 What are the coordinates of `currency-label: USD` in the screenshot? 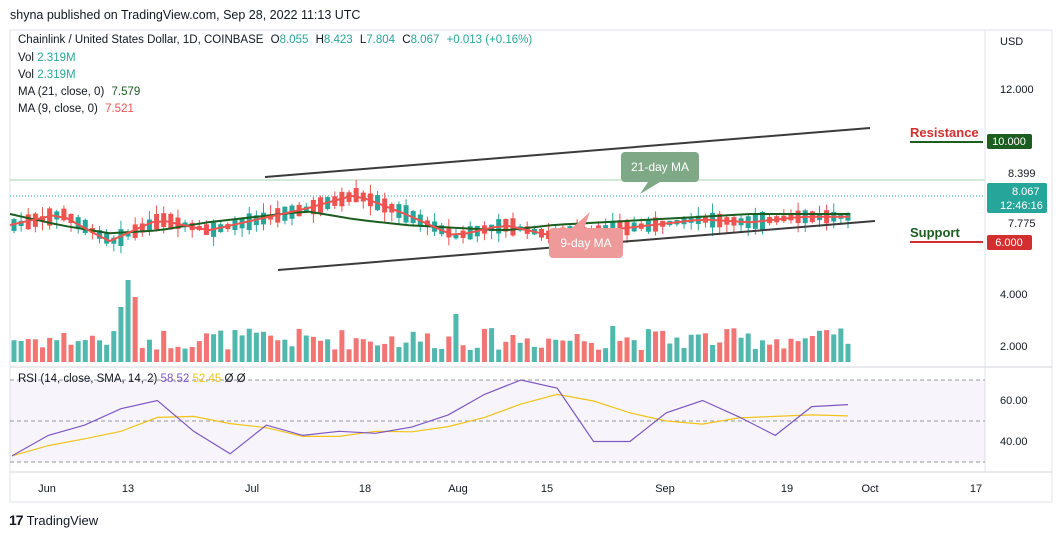 It's located at (1011, 42).